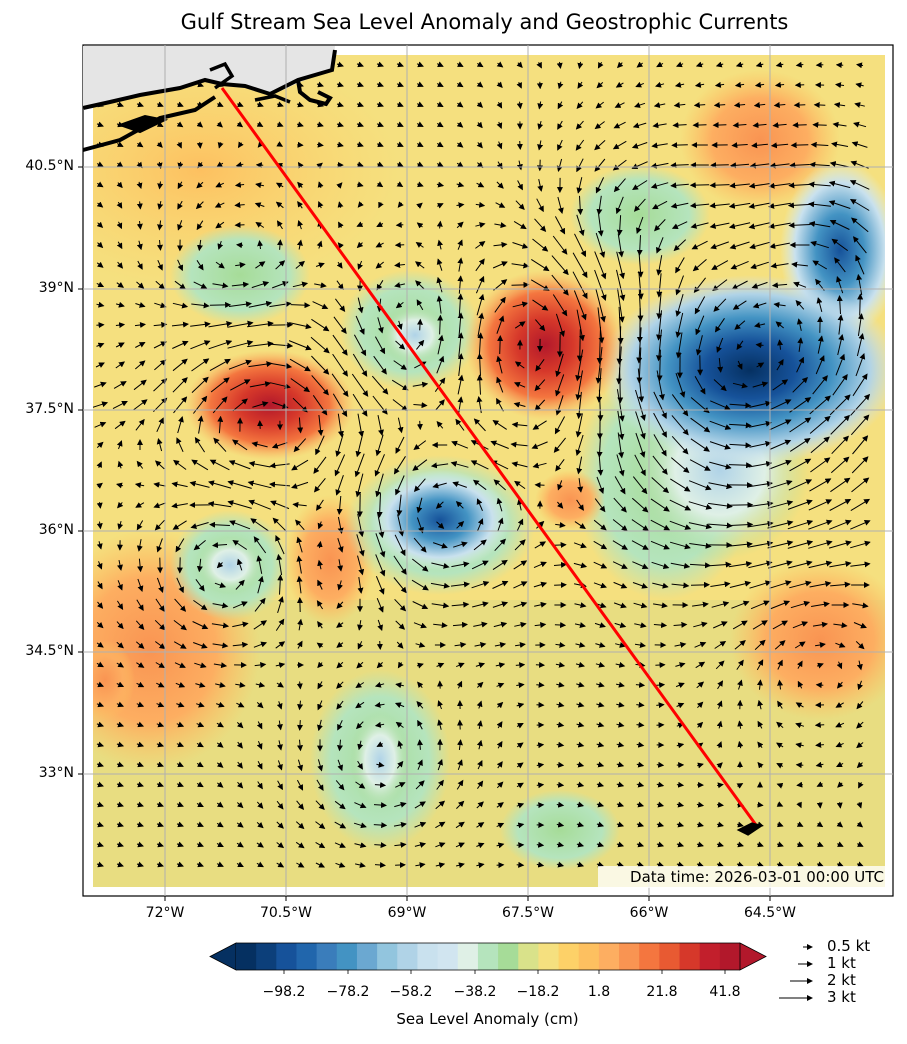 The image size is (907, 1044). What do you see at coordinates (769, 913) in the screenshot?
I see `lon-tick-label: 64.5°W` at bounding box center [769, 913].